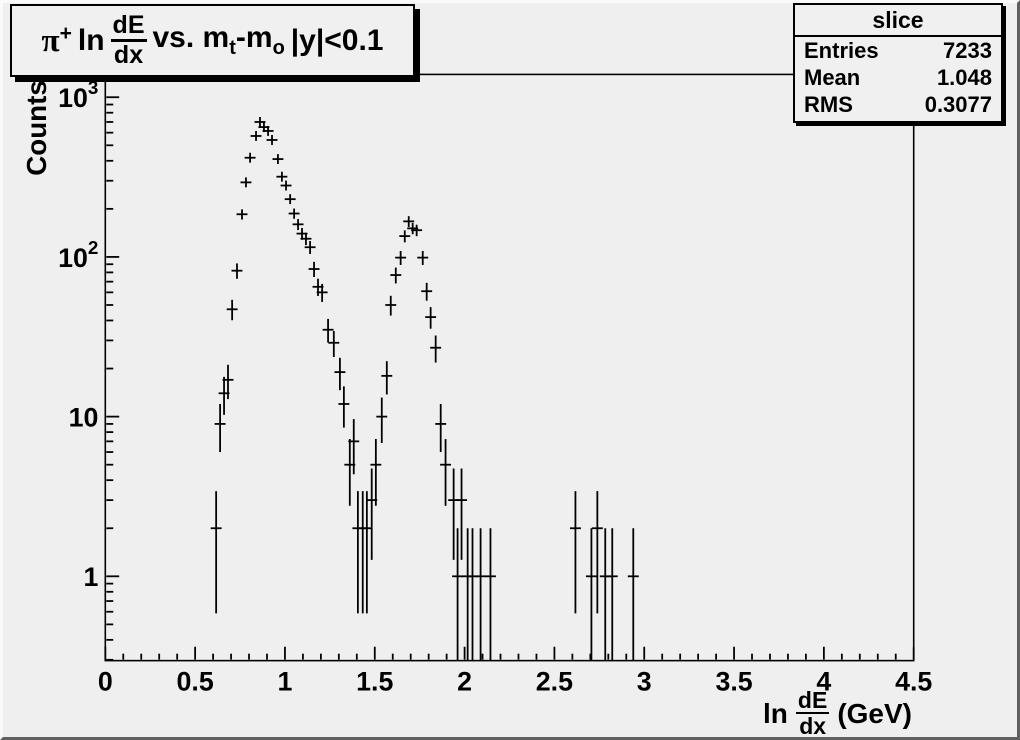  Describe the element at coordinates (374, 681) in the screenshot. I see `x-tick-label: 1.5` at that location.